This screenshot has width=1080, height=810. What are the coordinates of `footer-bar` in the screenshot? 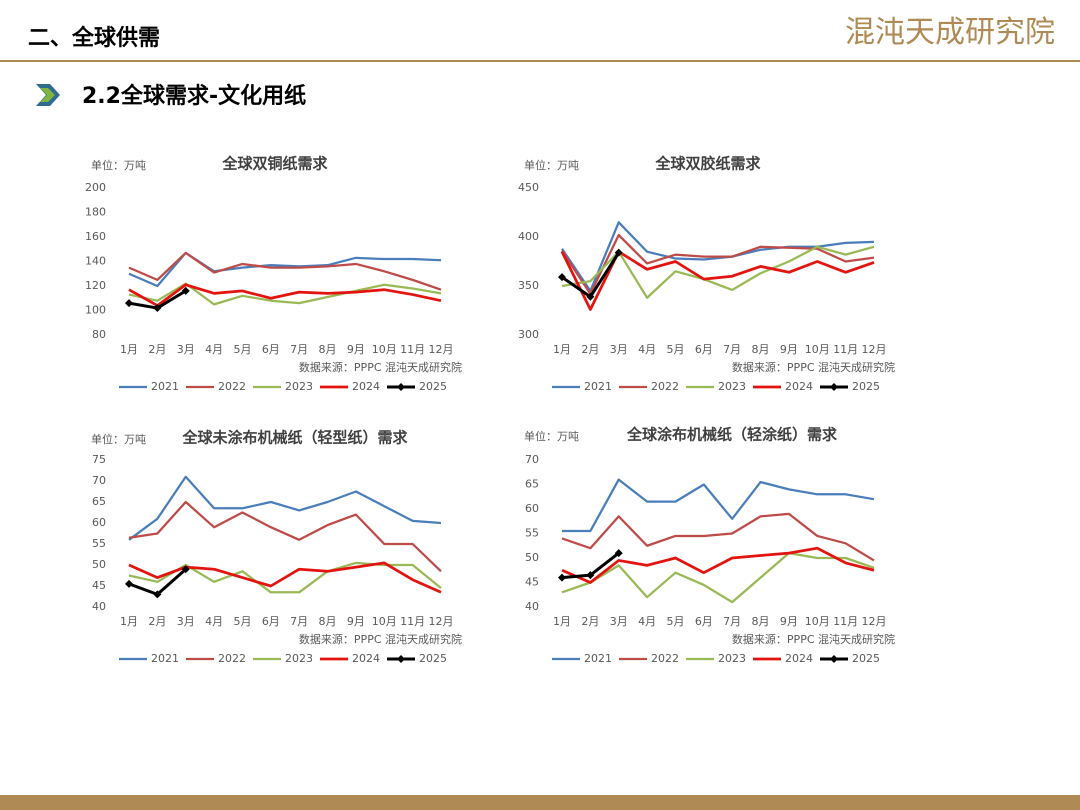 It's located at (540, 802).